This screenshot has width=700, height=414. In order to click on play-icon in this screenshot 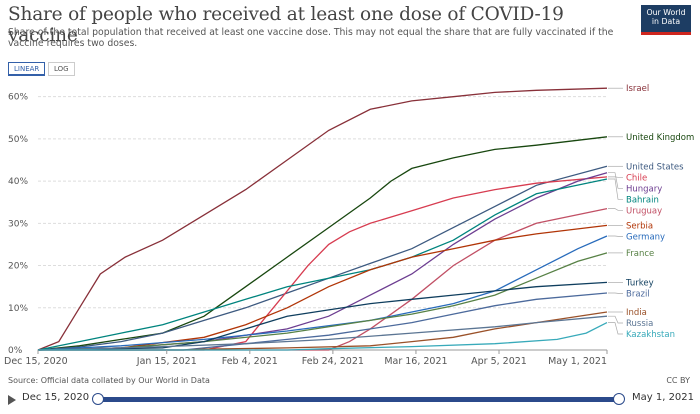, I will do `click(12, 400)`.